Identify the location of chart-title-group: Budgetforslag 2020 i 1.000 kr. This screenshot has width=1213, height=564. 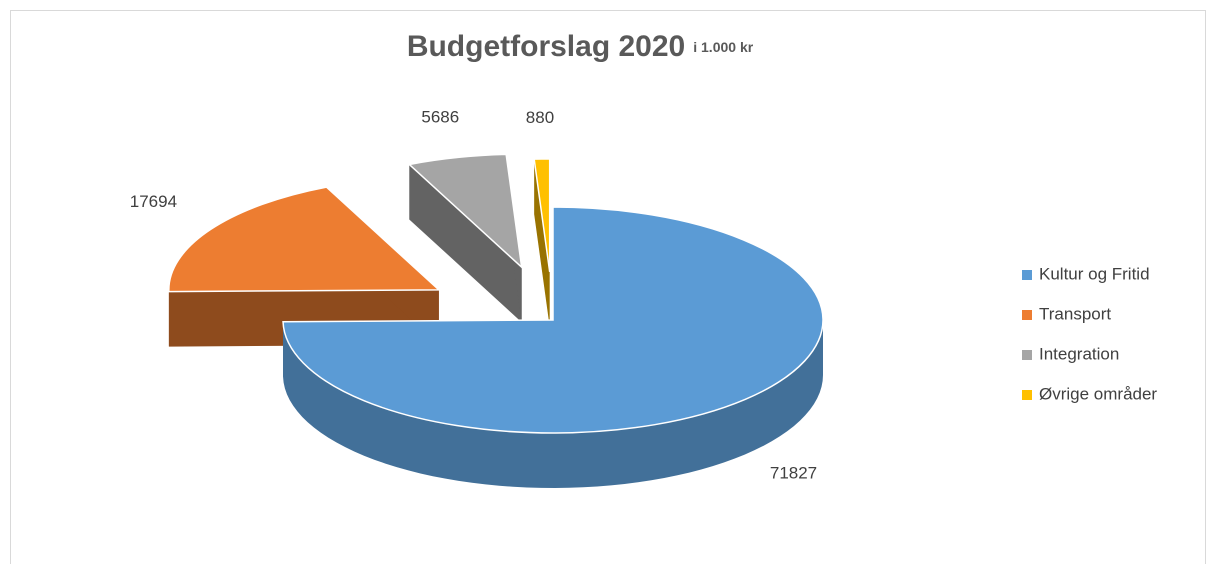
(580, 46).